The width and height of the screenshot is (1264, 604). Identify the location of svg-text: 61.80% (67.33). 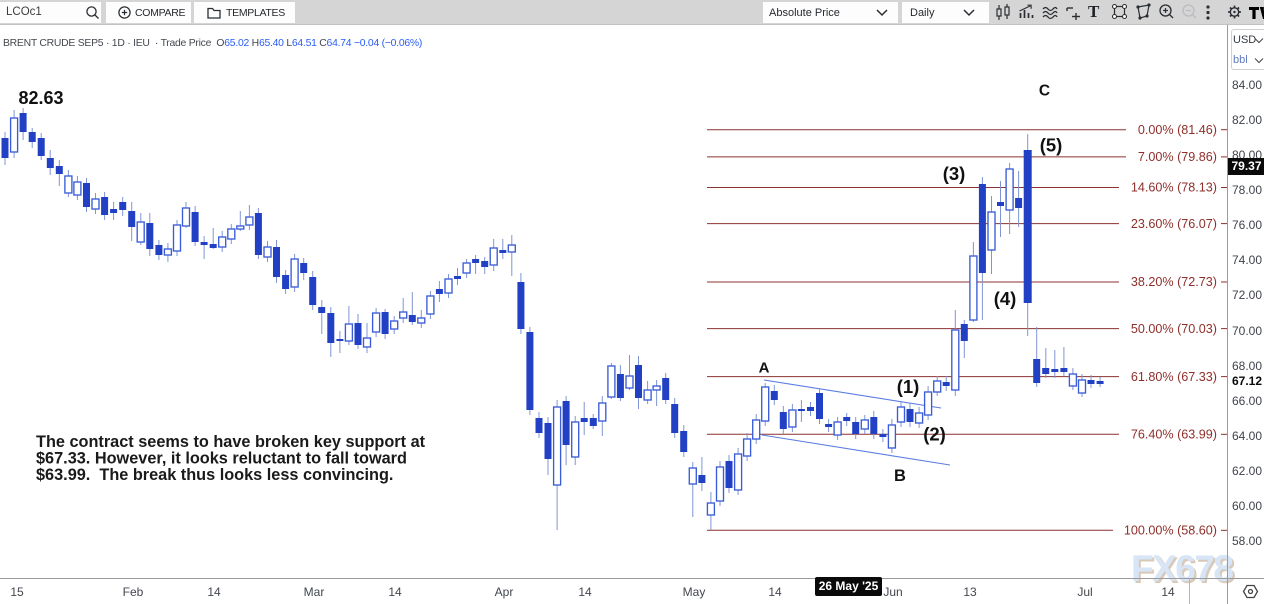
(1174, 377).